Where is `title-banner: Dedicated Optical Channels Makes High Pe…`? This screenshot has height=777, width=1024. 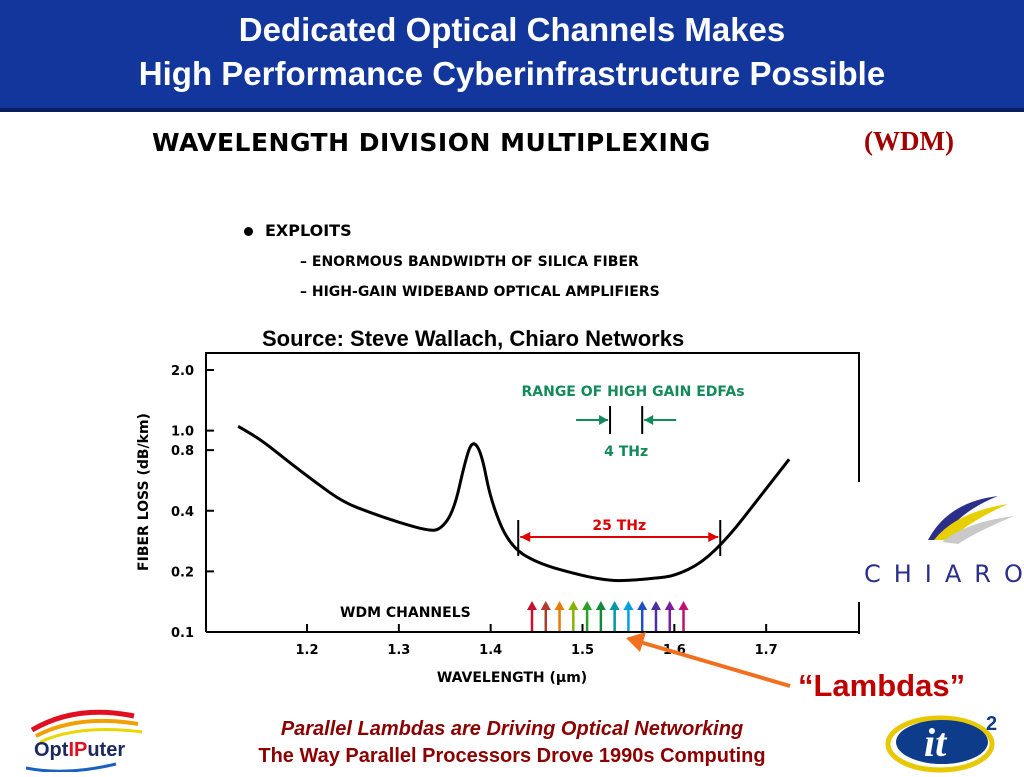
title-banner: Dedicated Optical Channels Makes High Pe… is located at coordinates (512, 56).